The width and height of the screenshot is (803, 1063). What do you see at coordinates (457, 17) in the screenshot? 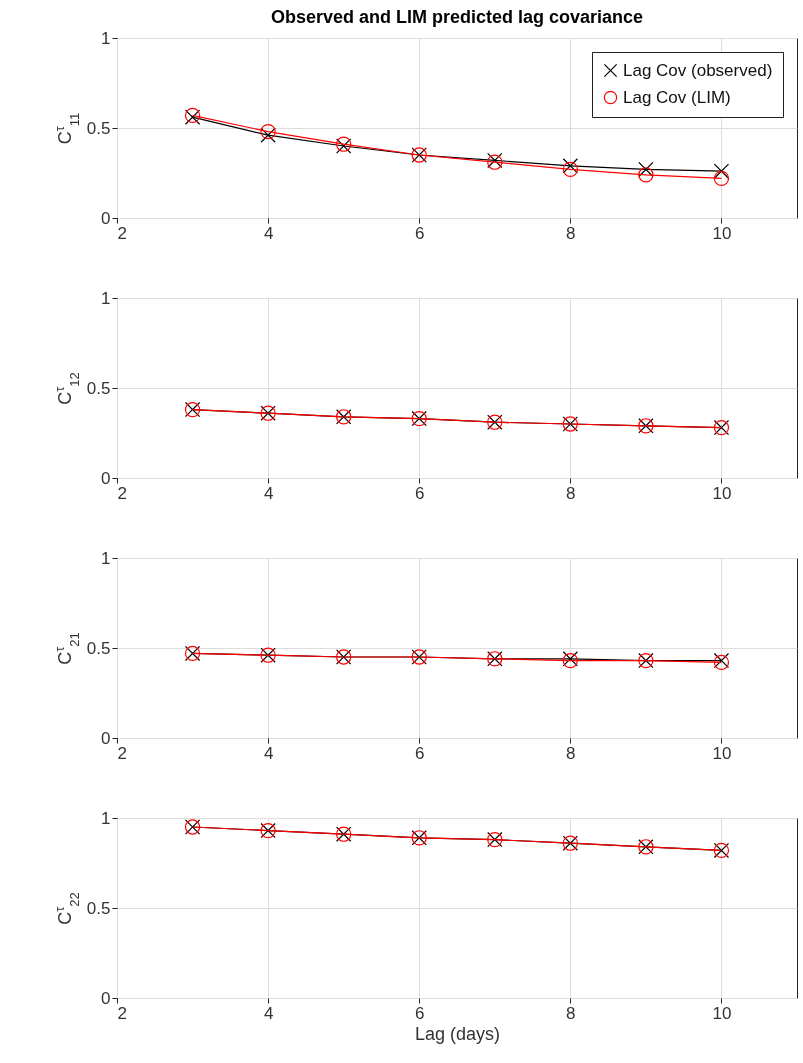
I see `chart-title: Observed and LIM predicted lag covariance` at bounding box center [457, 17].